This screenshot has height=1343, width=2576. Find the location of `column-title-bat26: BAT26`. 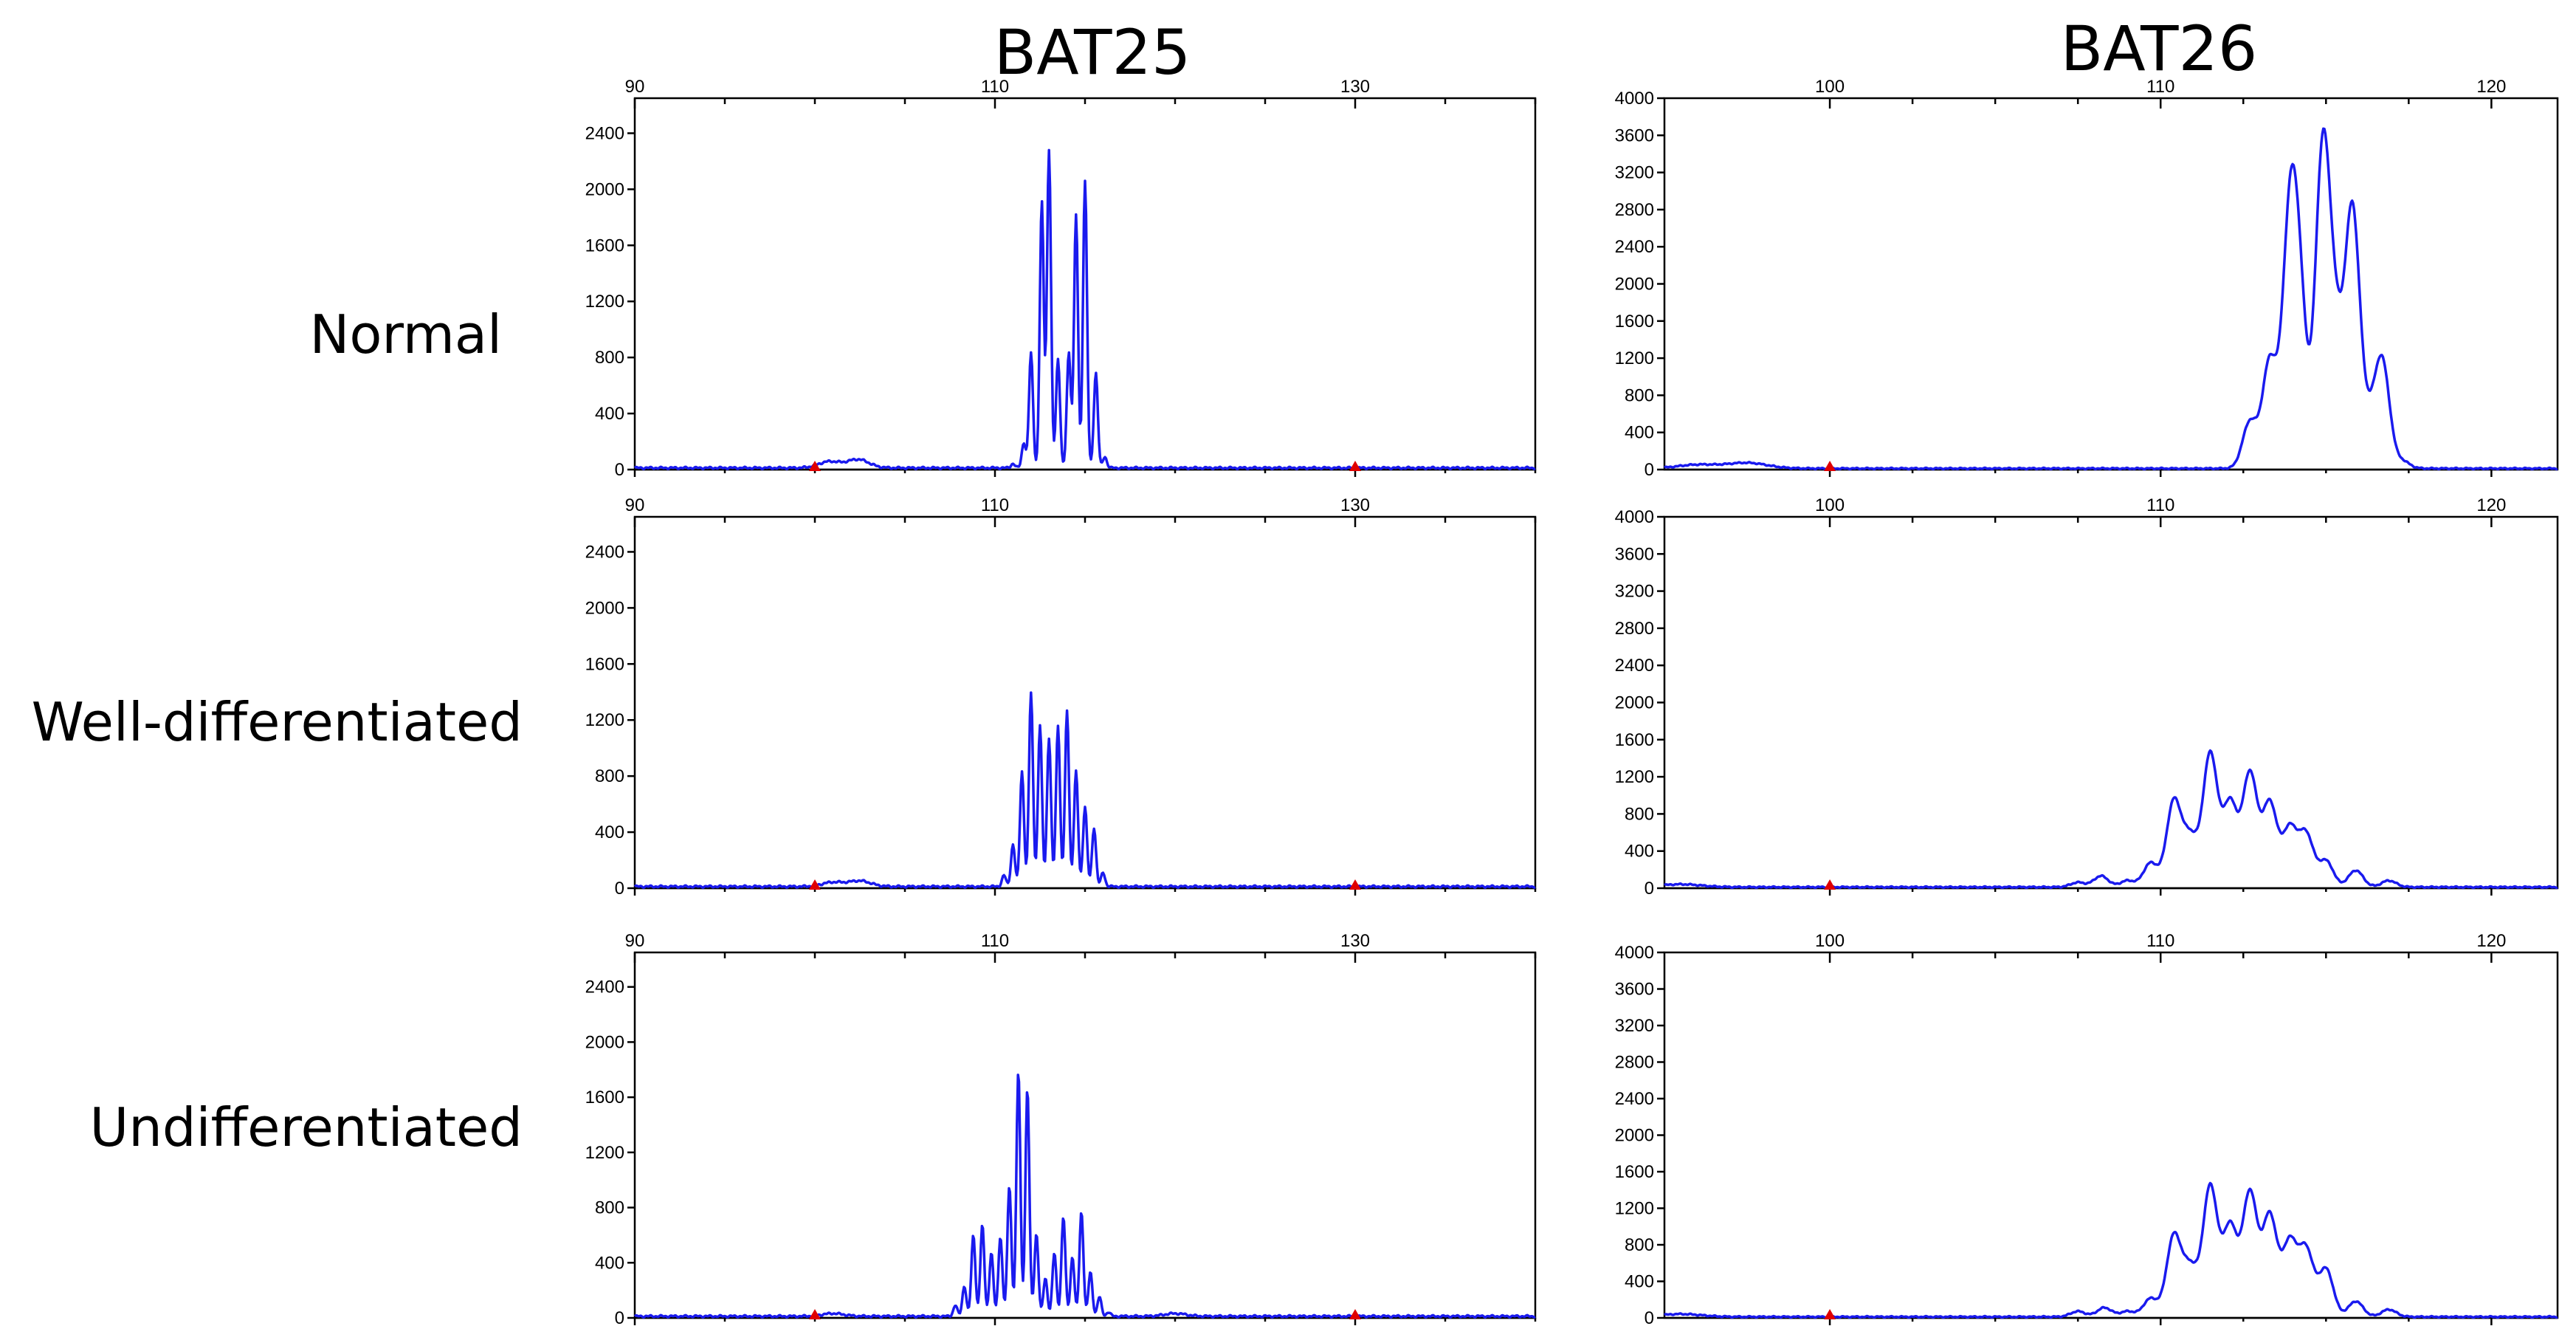

column-title-bat26: BAT26 is located at coordinates (2160, 49).